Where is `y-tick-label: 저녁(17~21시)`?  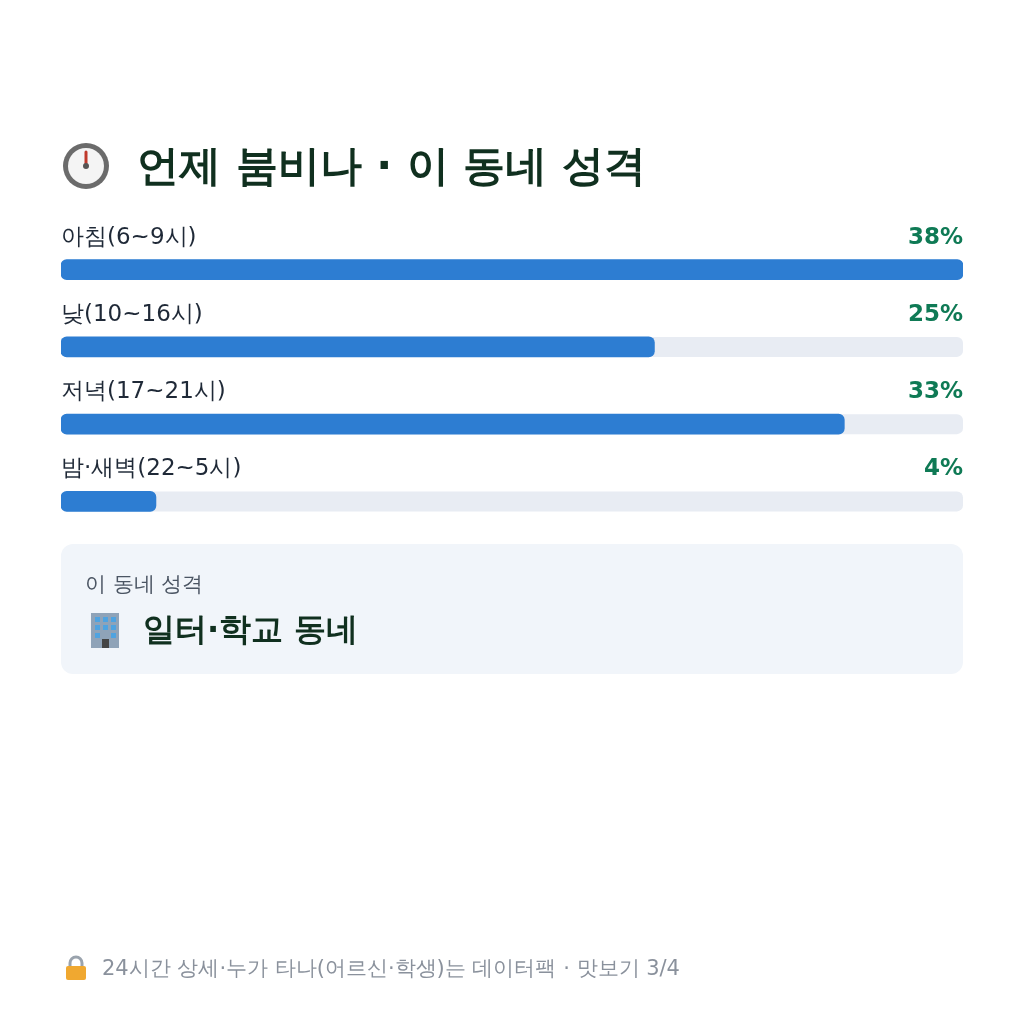 y-tick-label: 저녁(17~21시) is located at coordinates (143, 390).